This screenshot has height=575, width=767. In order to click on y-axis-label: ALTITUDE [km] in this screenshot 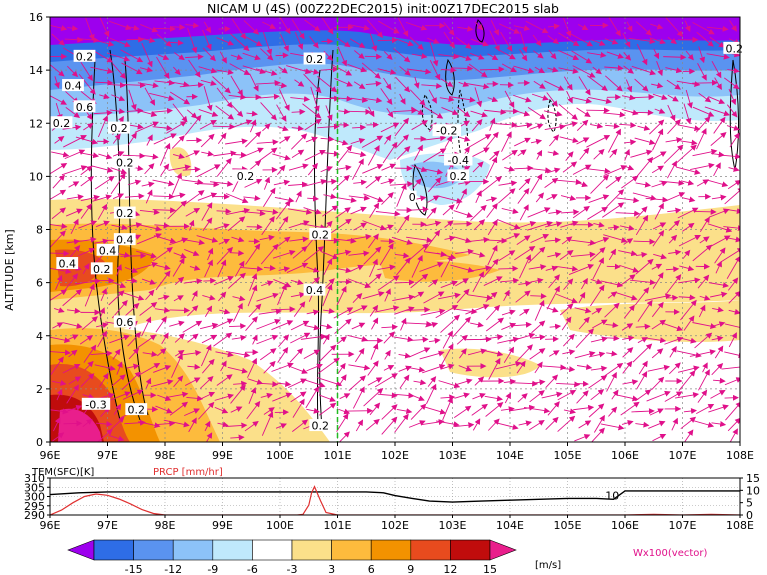, I will do `click(9, 269)`.